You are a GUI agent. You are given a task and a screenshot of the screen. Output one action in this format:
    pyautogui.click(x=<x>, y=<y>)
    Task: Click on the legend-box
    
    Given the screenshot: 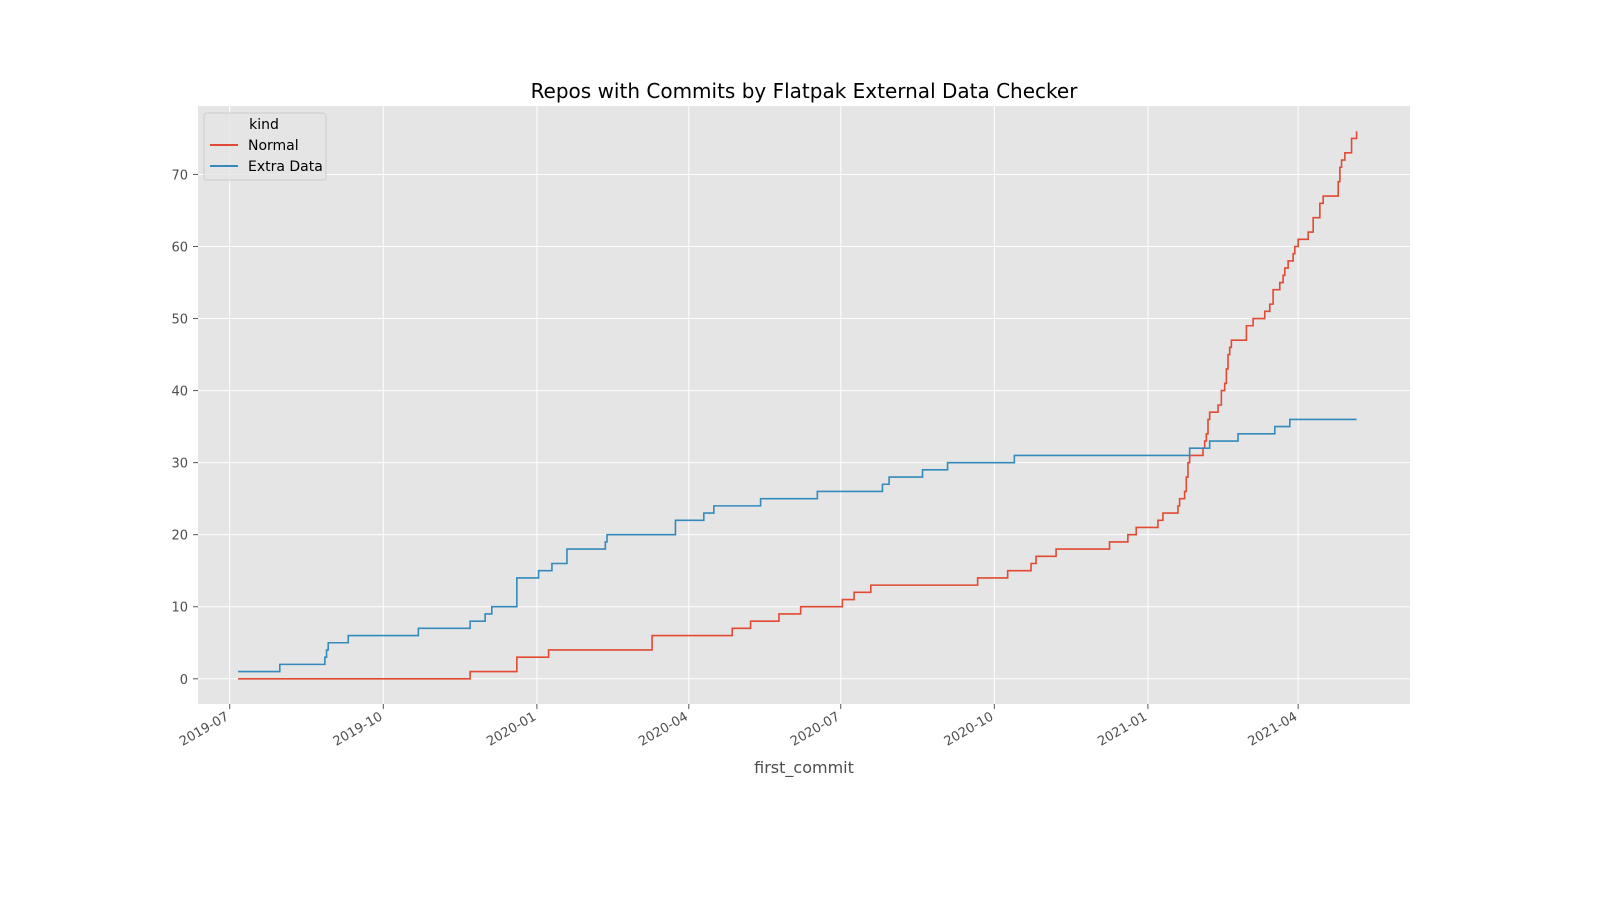 What is the action you would take?
    pyautogui.click(x=265, y=146)
    